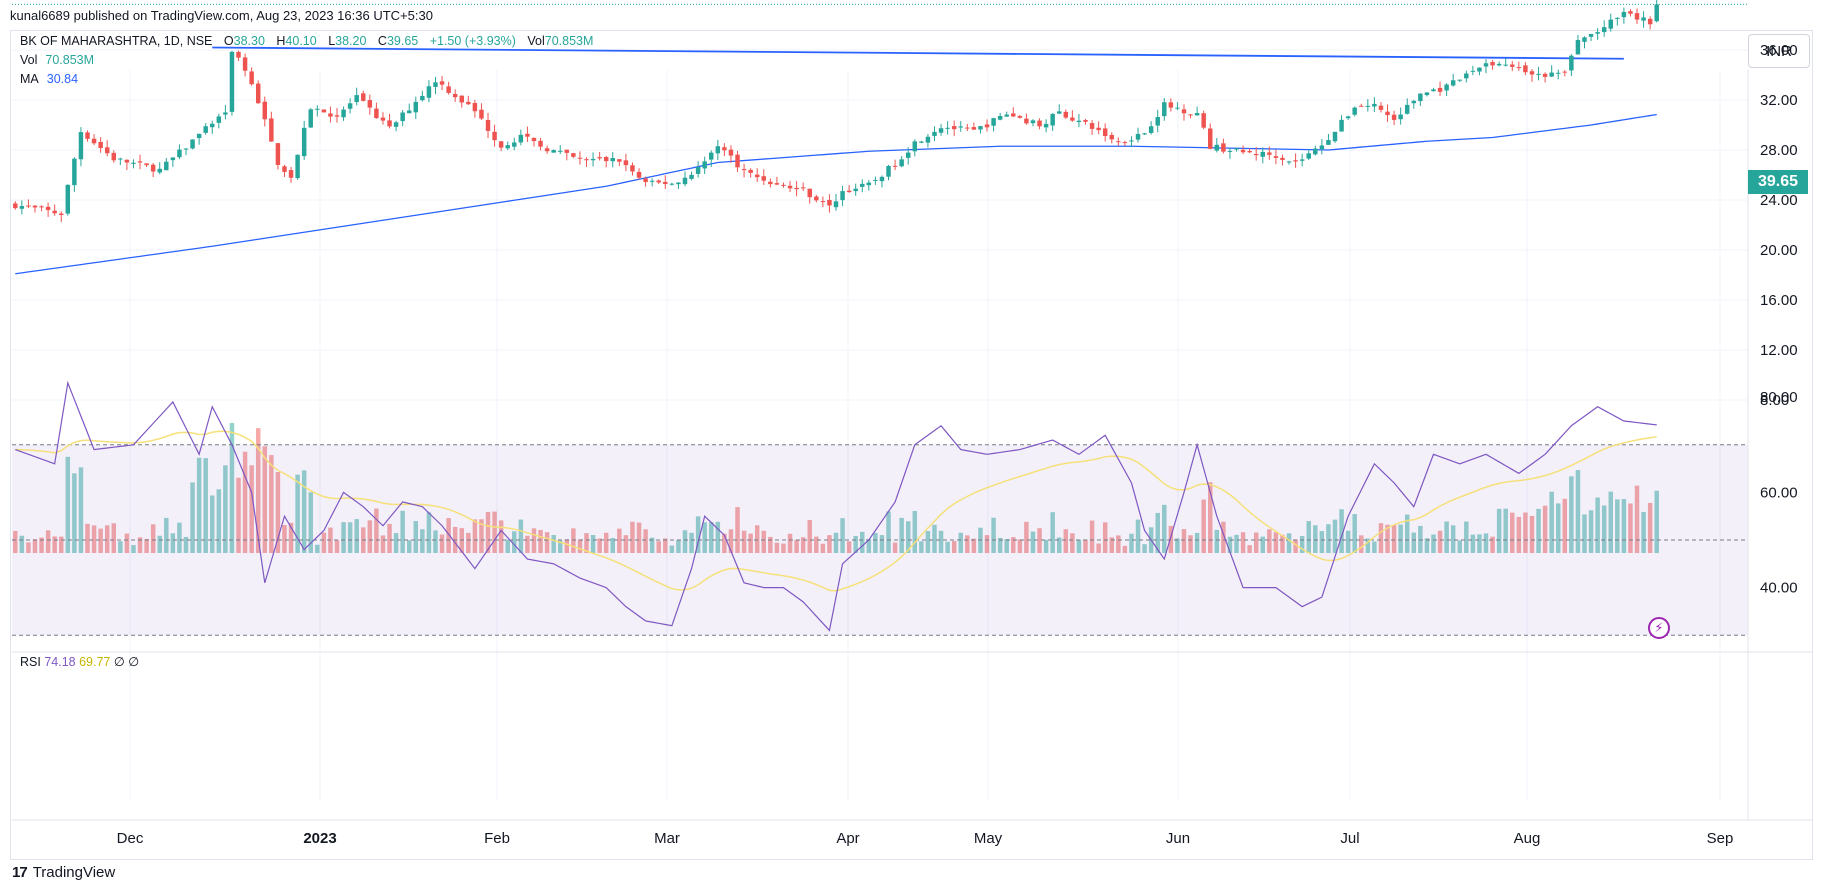 This screenshot has height=896, width=1826. Describe the element at coordinates (1778, 182) in the screenshot. I see `last-price-tag: 39.65` at that location.